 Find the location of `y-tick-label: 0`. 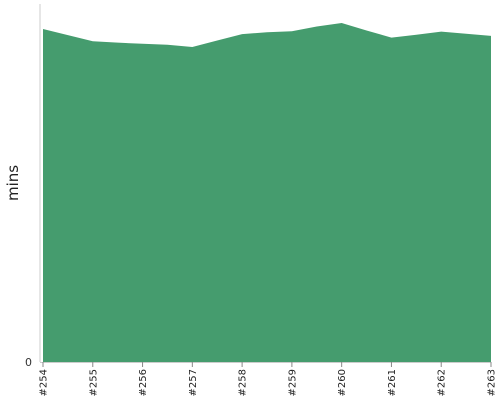

y-tick-label: 0 is located at coordinates (28, 362).